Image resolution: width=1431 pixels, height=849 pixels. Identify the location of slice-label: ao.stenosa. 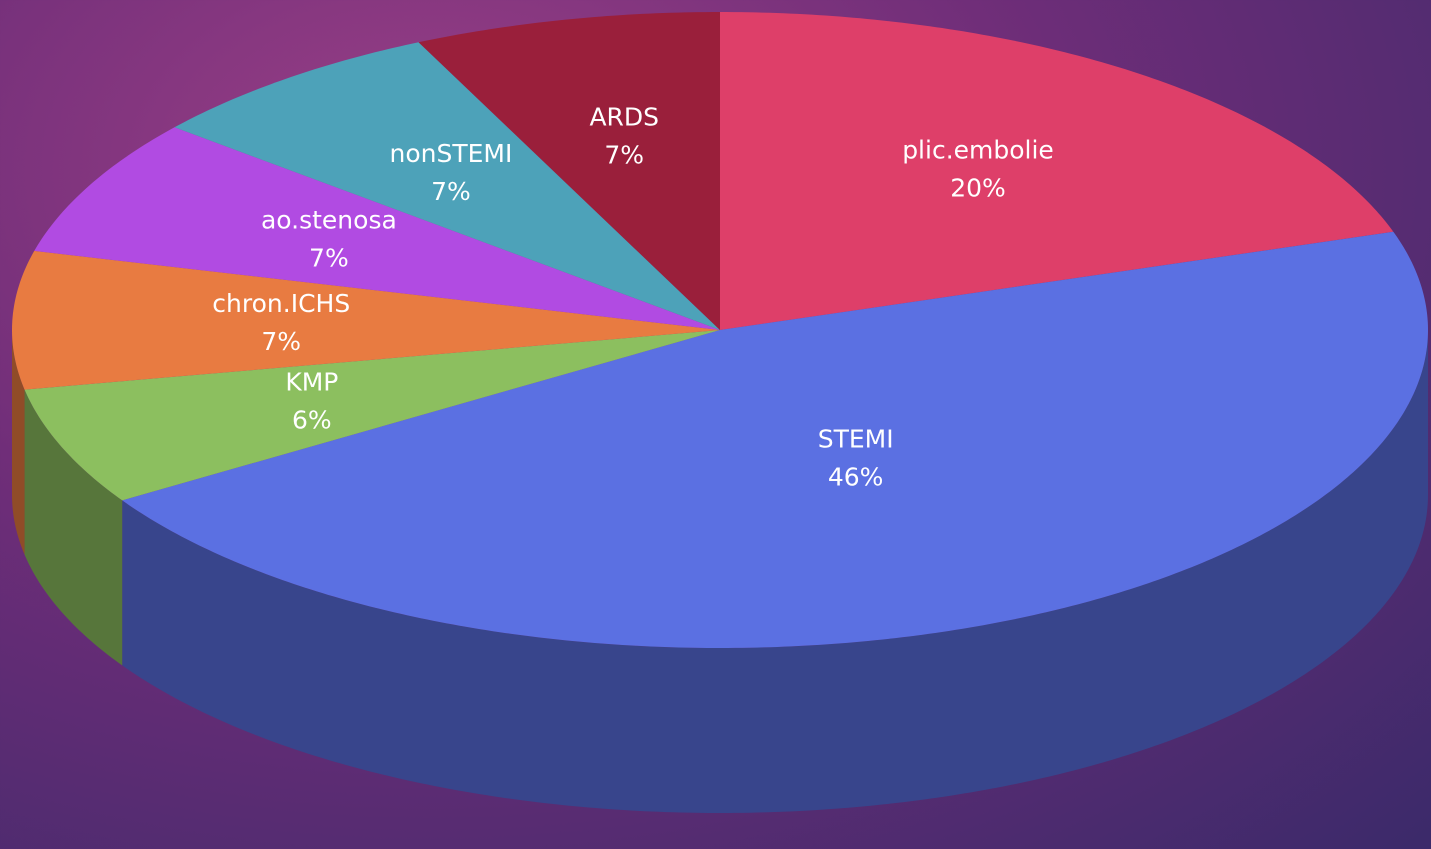
(329, 219).